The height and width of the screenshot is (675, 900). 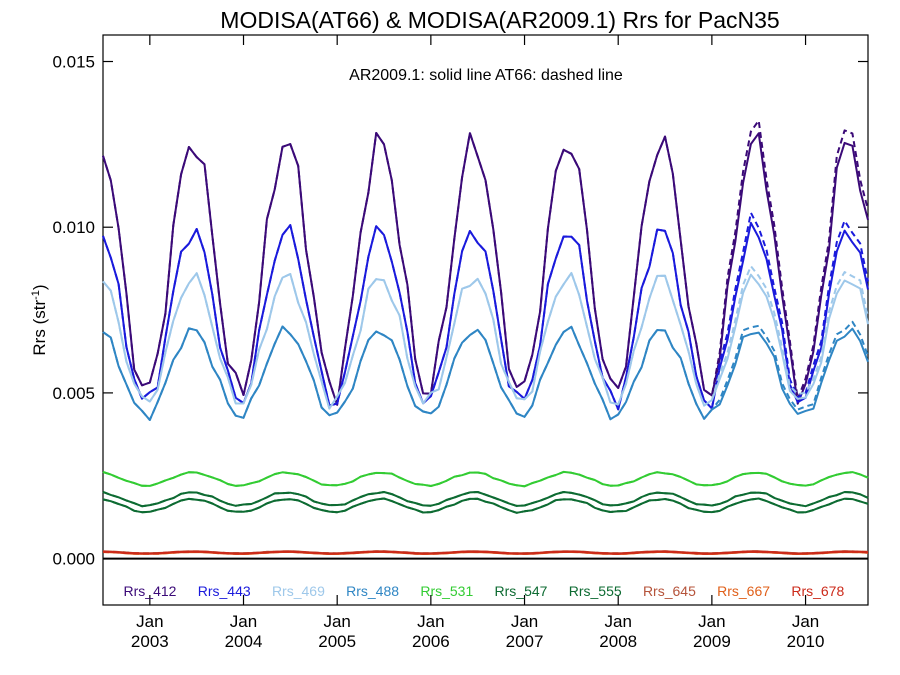 What do you see at coordinates (618, 641) in the screenshot?
I see `x-tick-label-year: 2008` at bounding box center [618, 641].